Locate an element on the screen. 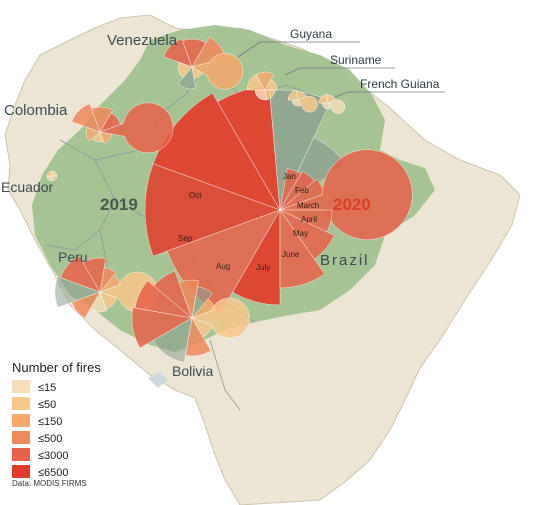  month-label-may: May is located at coordinates (300, 233).